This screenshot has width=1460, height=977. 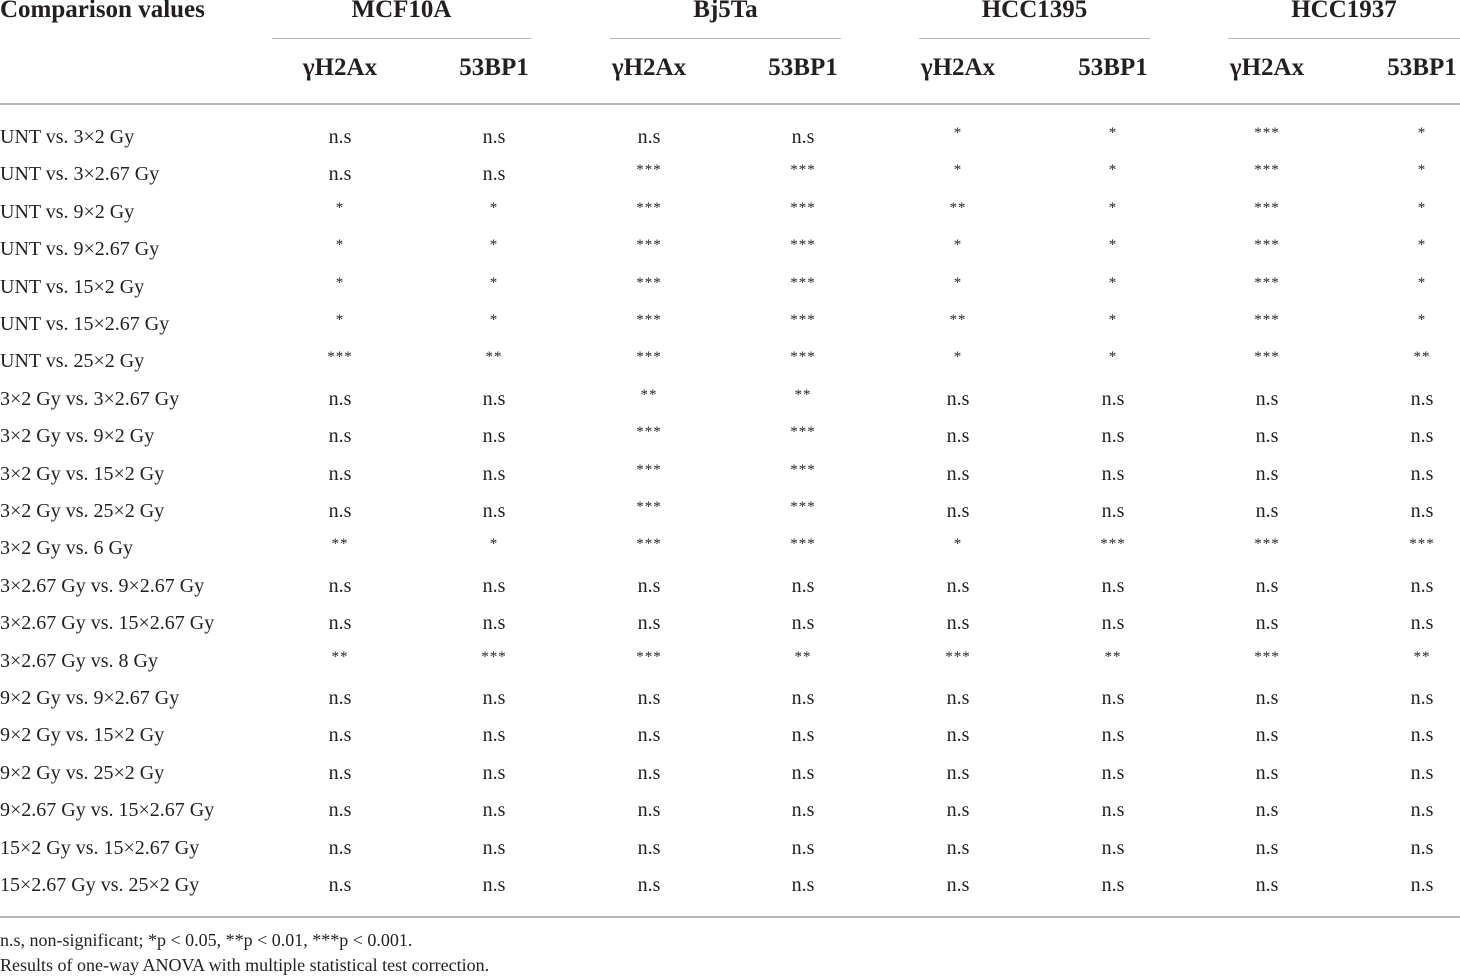 I want to click on group-underline-hcc1937, so click(x=1344, y=38).